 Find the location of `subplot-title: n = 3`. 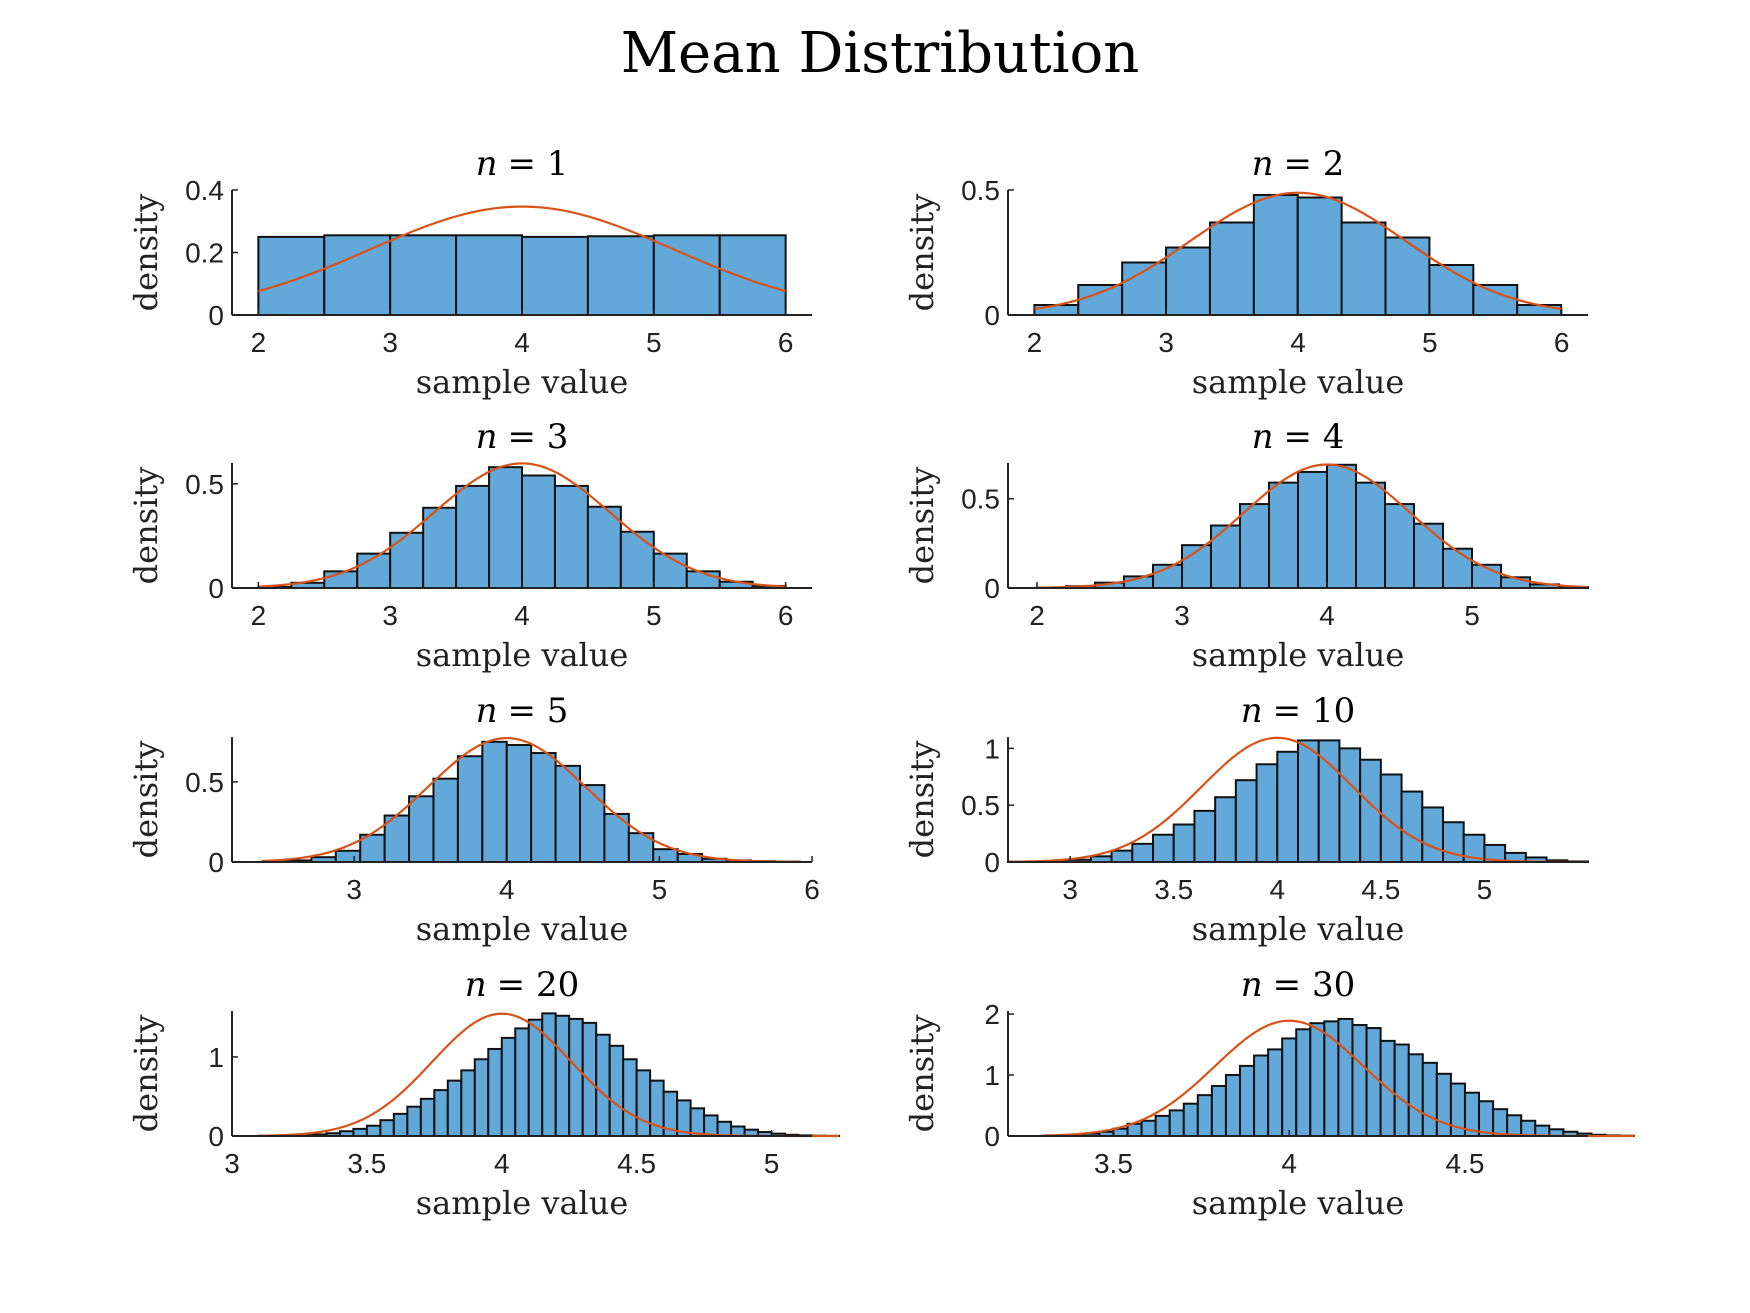

subplot-title: n = 3 is located at coordinates (522, 437).